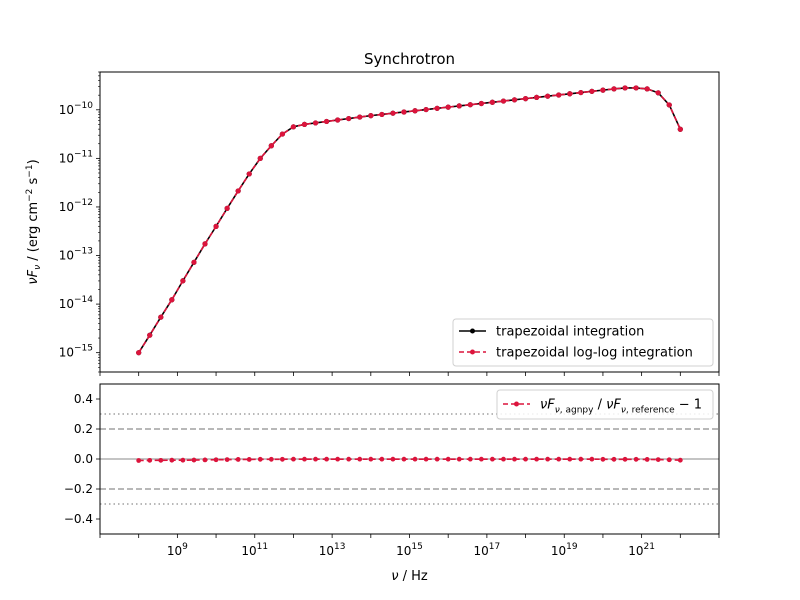  What do you see at coordinates (76, 109) in the screenshot?
I see `y-tick-label-top: 10−10` at bounding box center [76, 109].